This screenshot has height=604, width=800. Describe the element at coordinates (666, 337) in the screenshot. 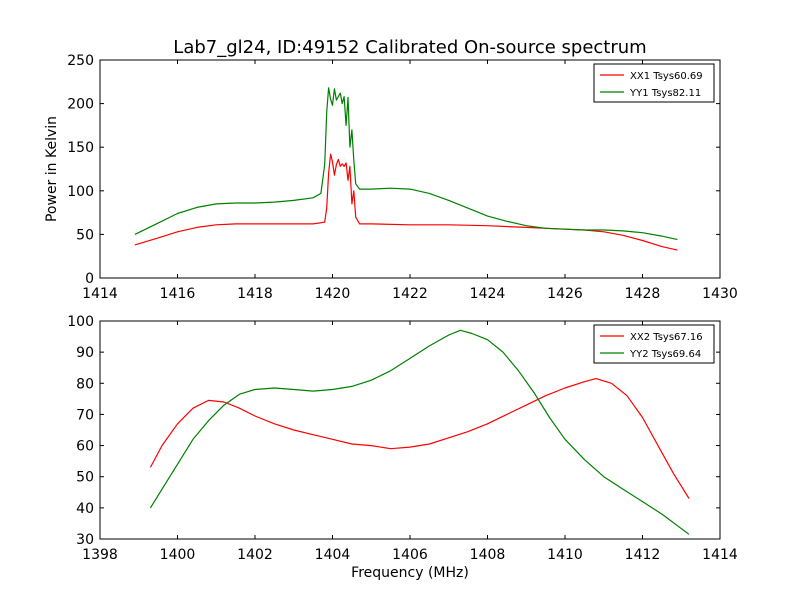

I see `panel-2-legend-label-1: XX2 Tsys67.16` at that location.